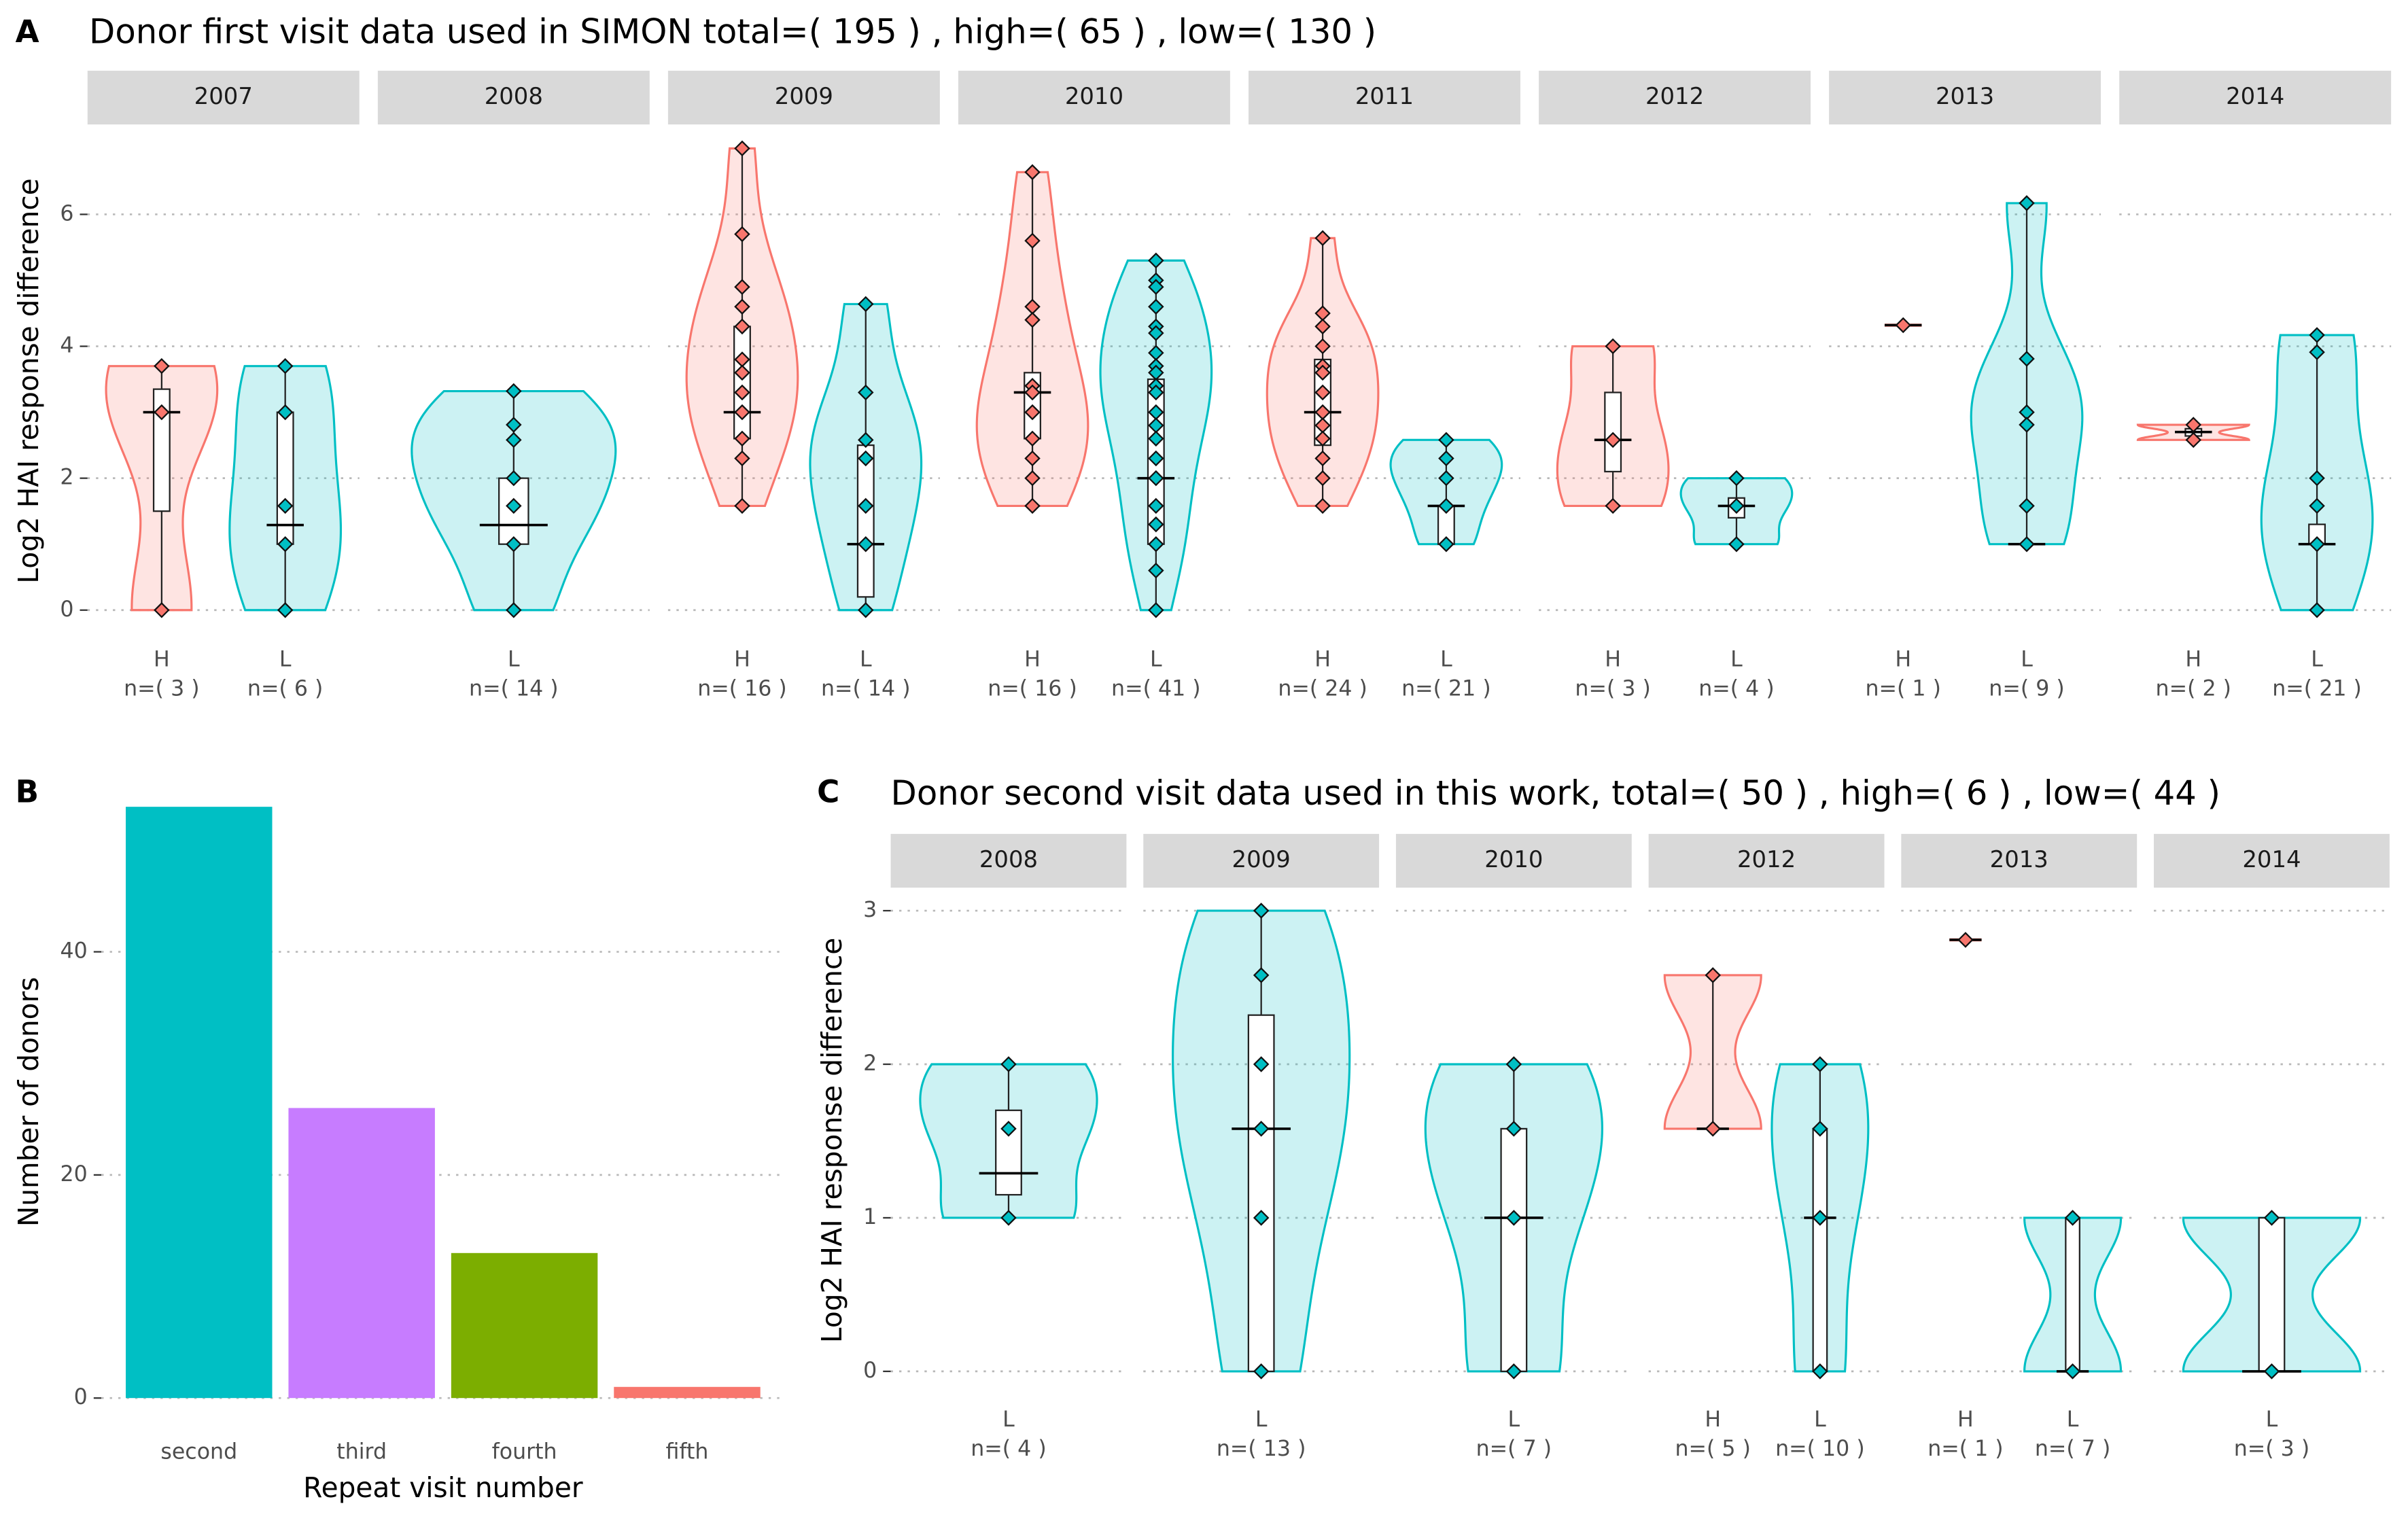 This screenshot has width=2408, height=1525. What do you see at coordinates (361, 1452) in the screenshot?
I see `x-tick-label: third` at bounding box center [361, 1452].